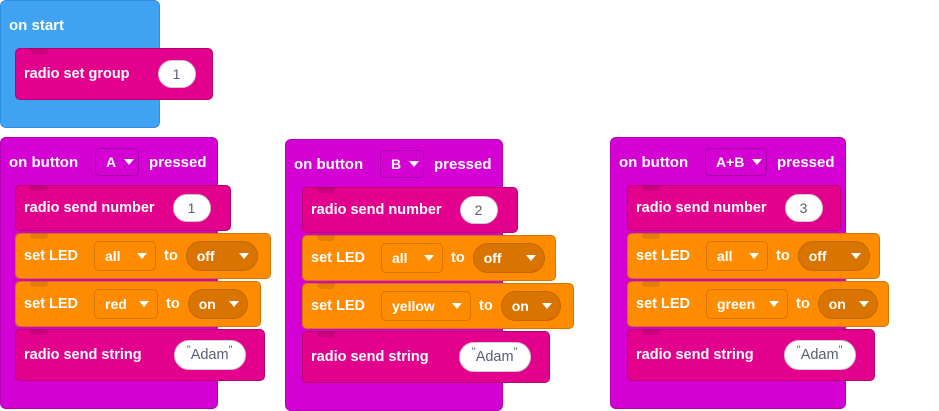  I want to click on on-button-b-title-prefix: on button, so click(329, 164).